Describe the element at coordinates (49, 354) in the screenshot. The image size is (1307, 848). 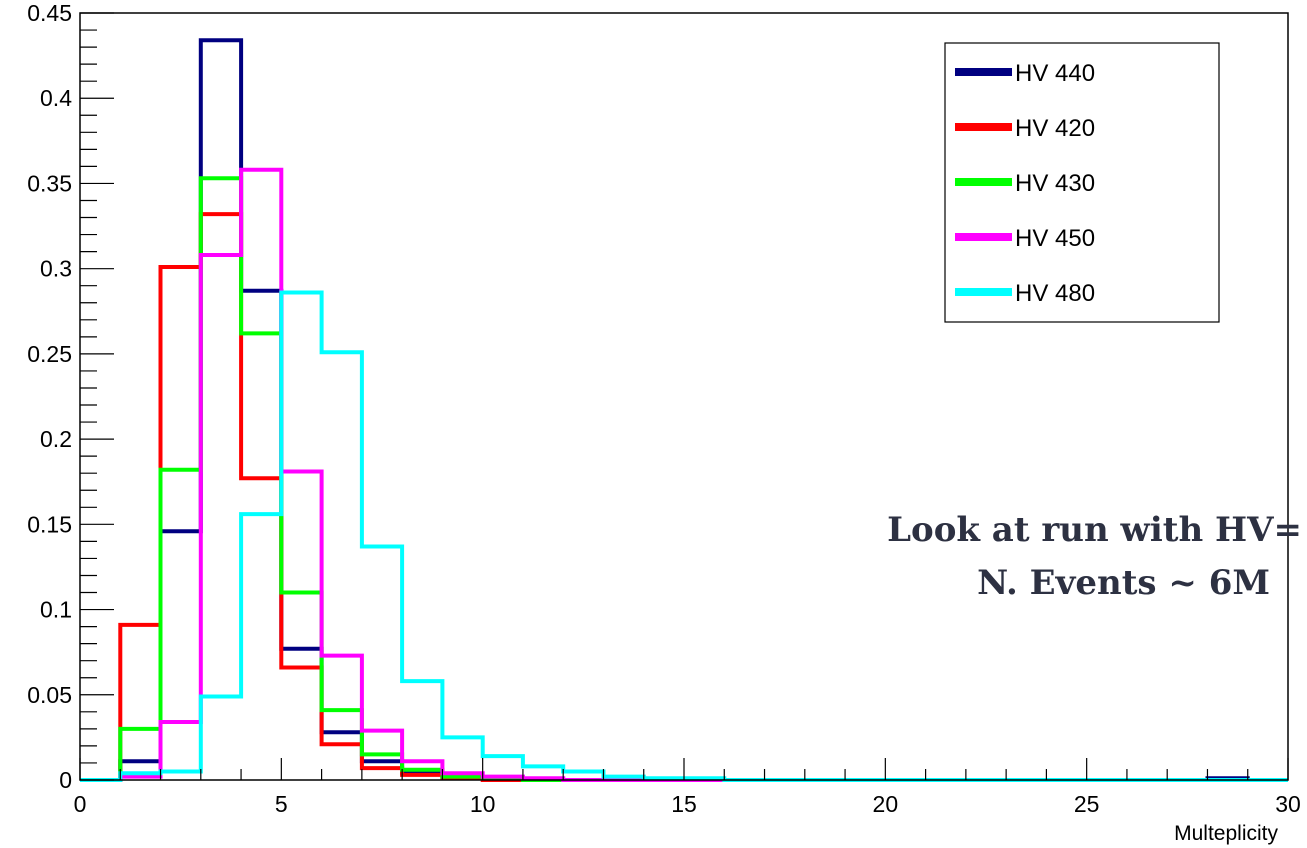
I see `y-tick-label: 0.25` at that location.